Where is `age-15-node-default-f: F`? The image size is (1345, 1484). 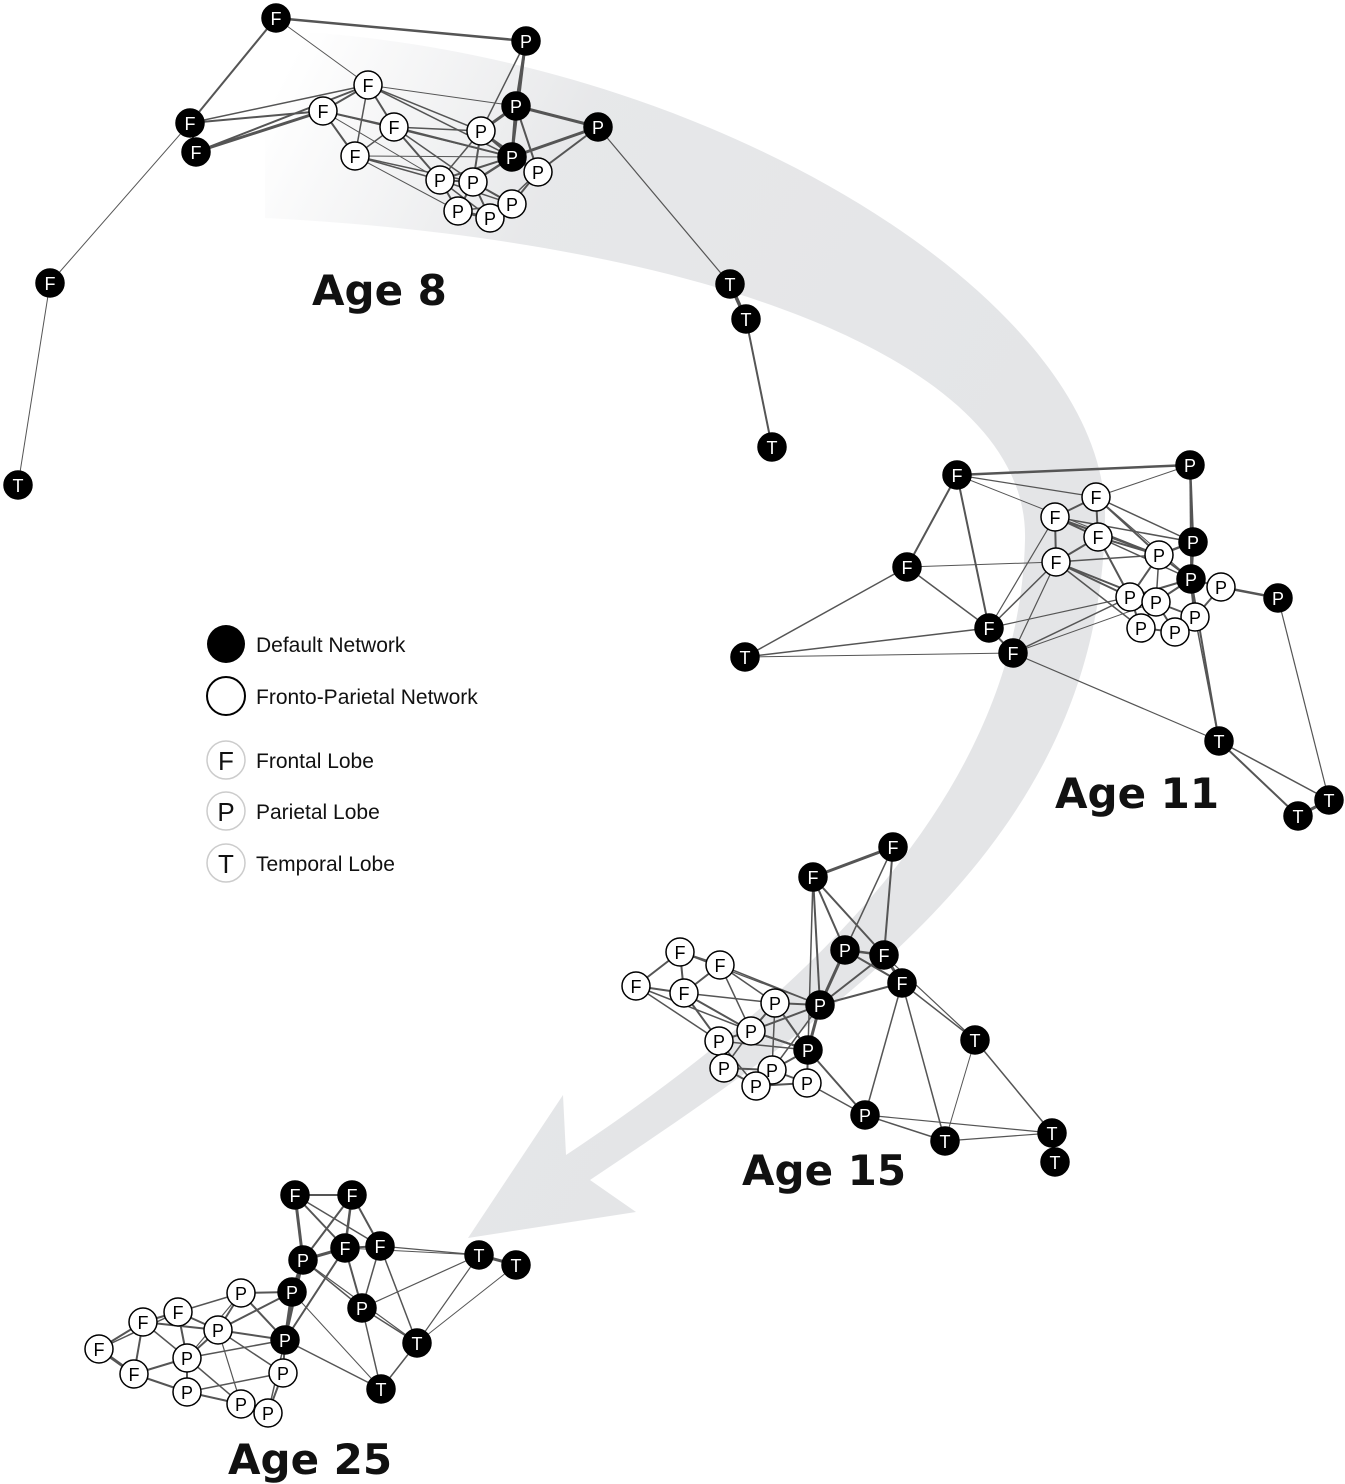 age-15-node-default-f: F is located at coordinates (902, 983).